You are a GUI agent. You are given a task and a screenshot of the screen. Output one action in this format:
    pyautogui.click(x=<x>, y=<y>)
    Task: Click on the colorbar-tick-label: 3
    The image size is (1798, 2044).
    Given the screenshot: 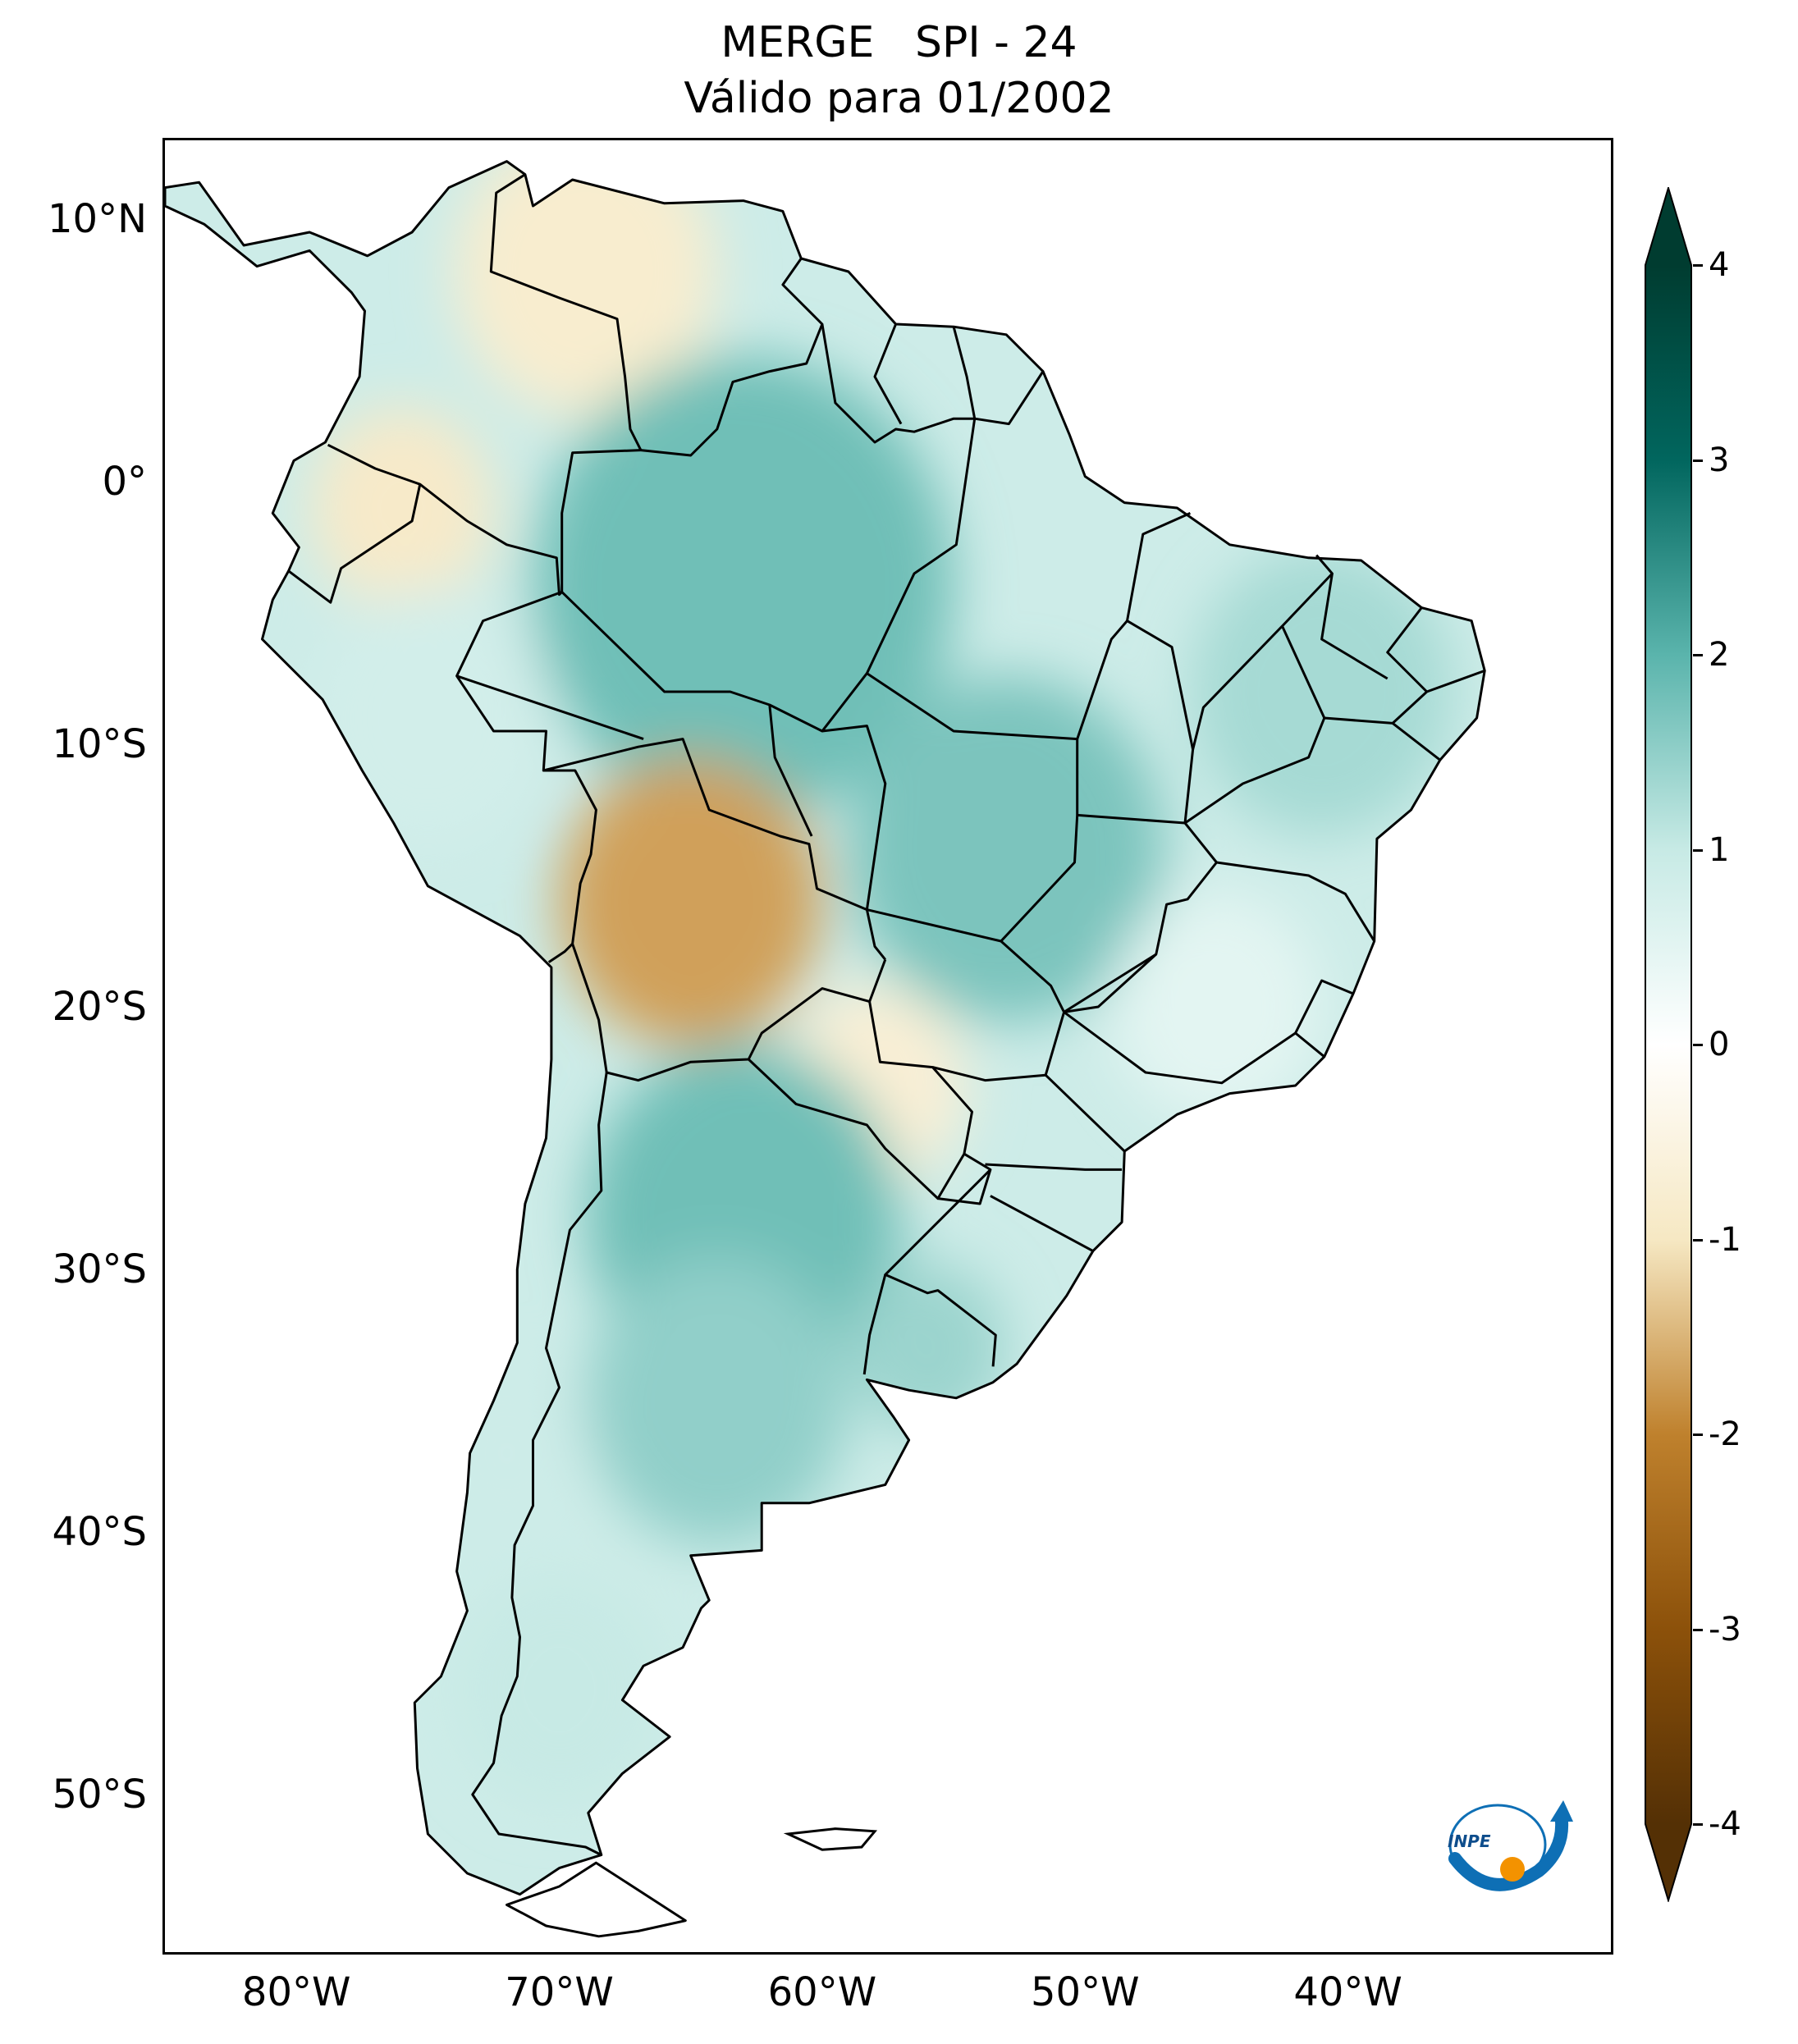 What is the action you would take?
    pyautogui.click(x=1719, y=460)
    